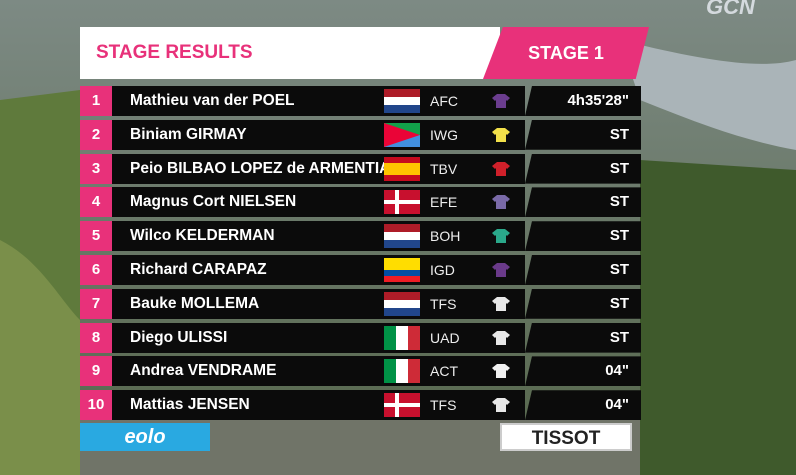  I want to click on rider-name: Biniam GIRMAY, so click(188, 134).